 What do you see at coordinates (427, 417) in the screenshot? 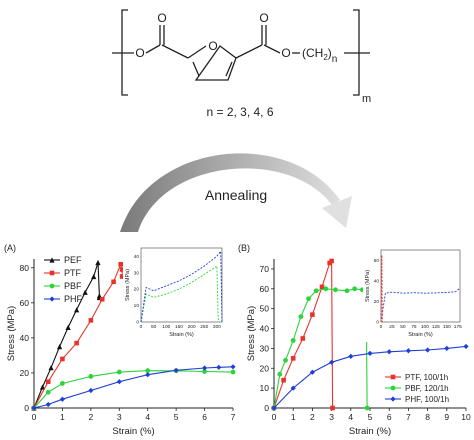
I see `x-tick-label: 8` at bounding box center [427, 417].